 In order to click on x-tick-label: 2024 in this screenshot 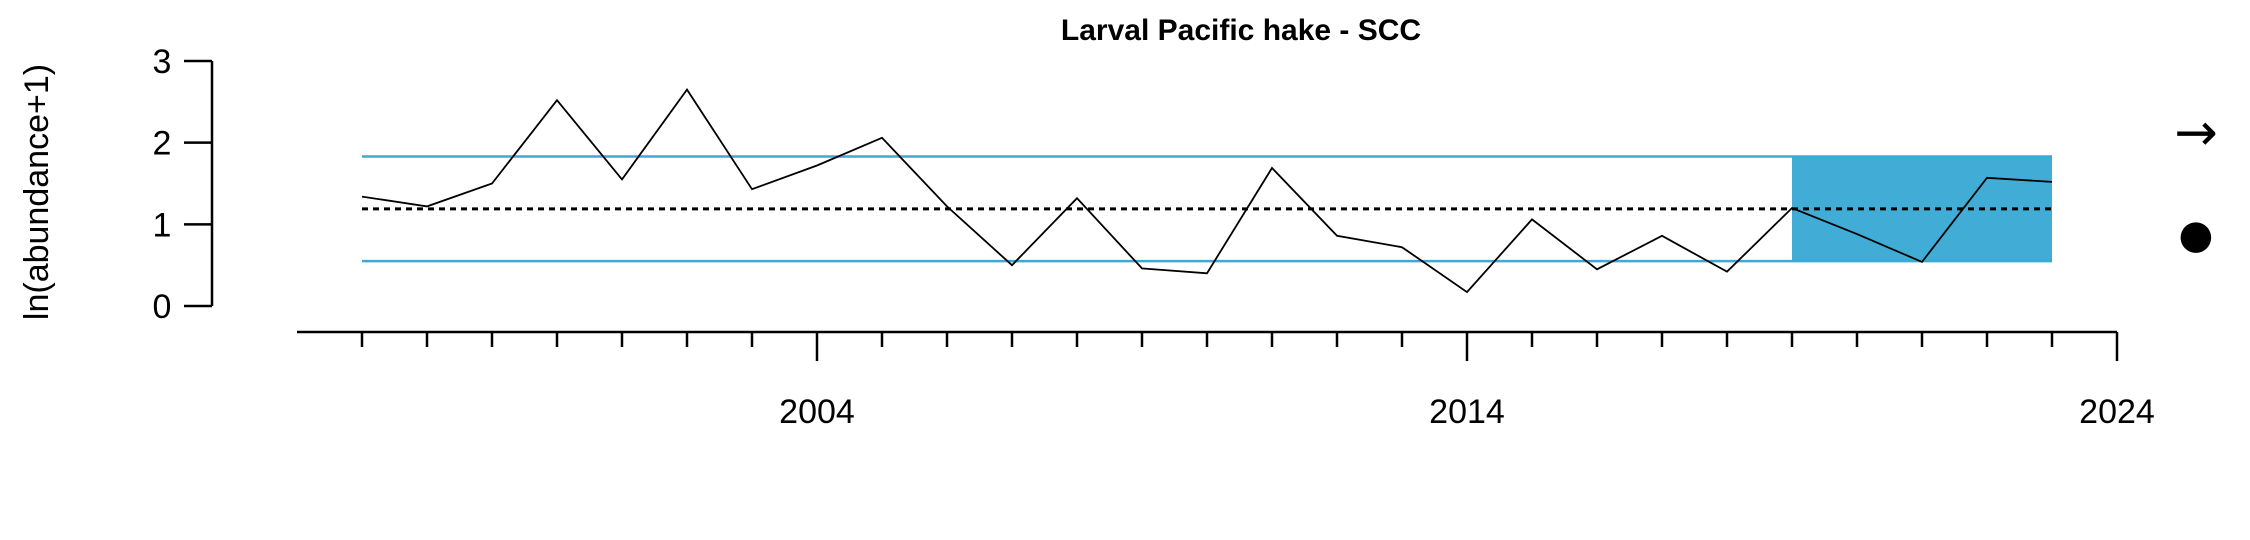, I will do `click(2117, 412)`.